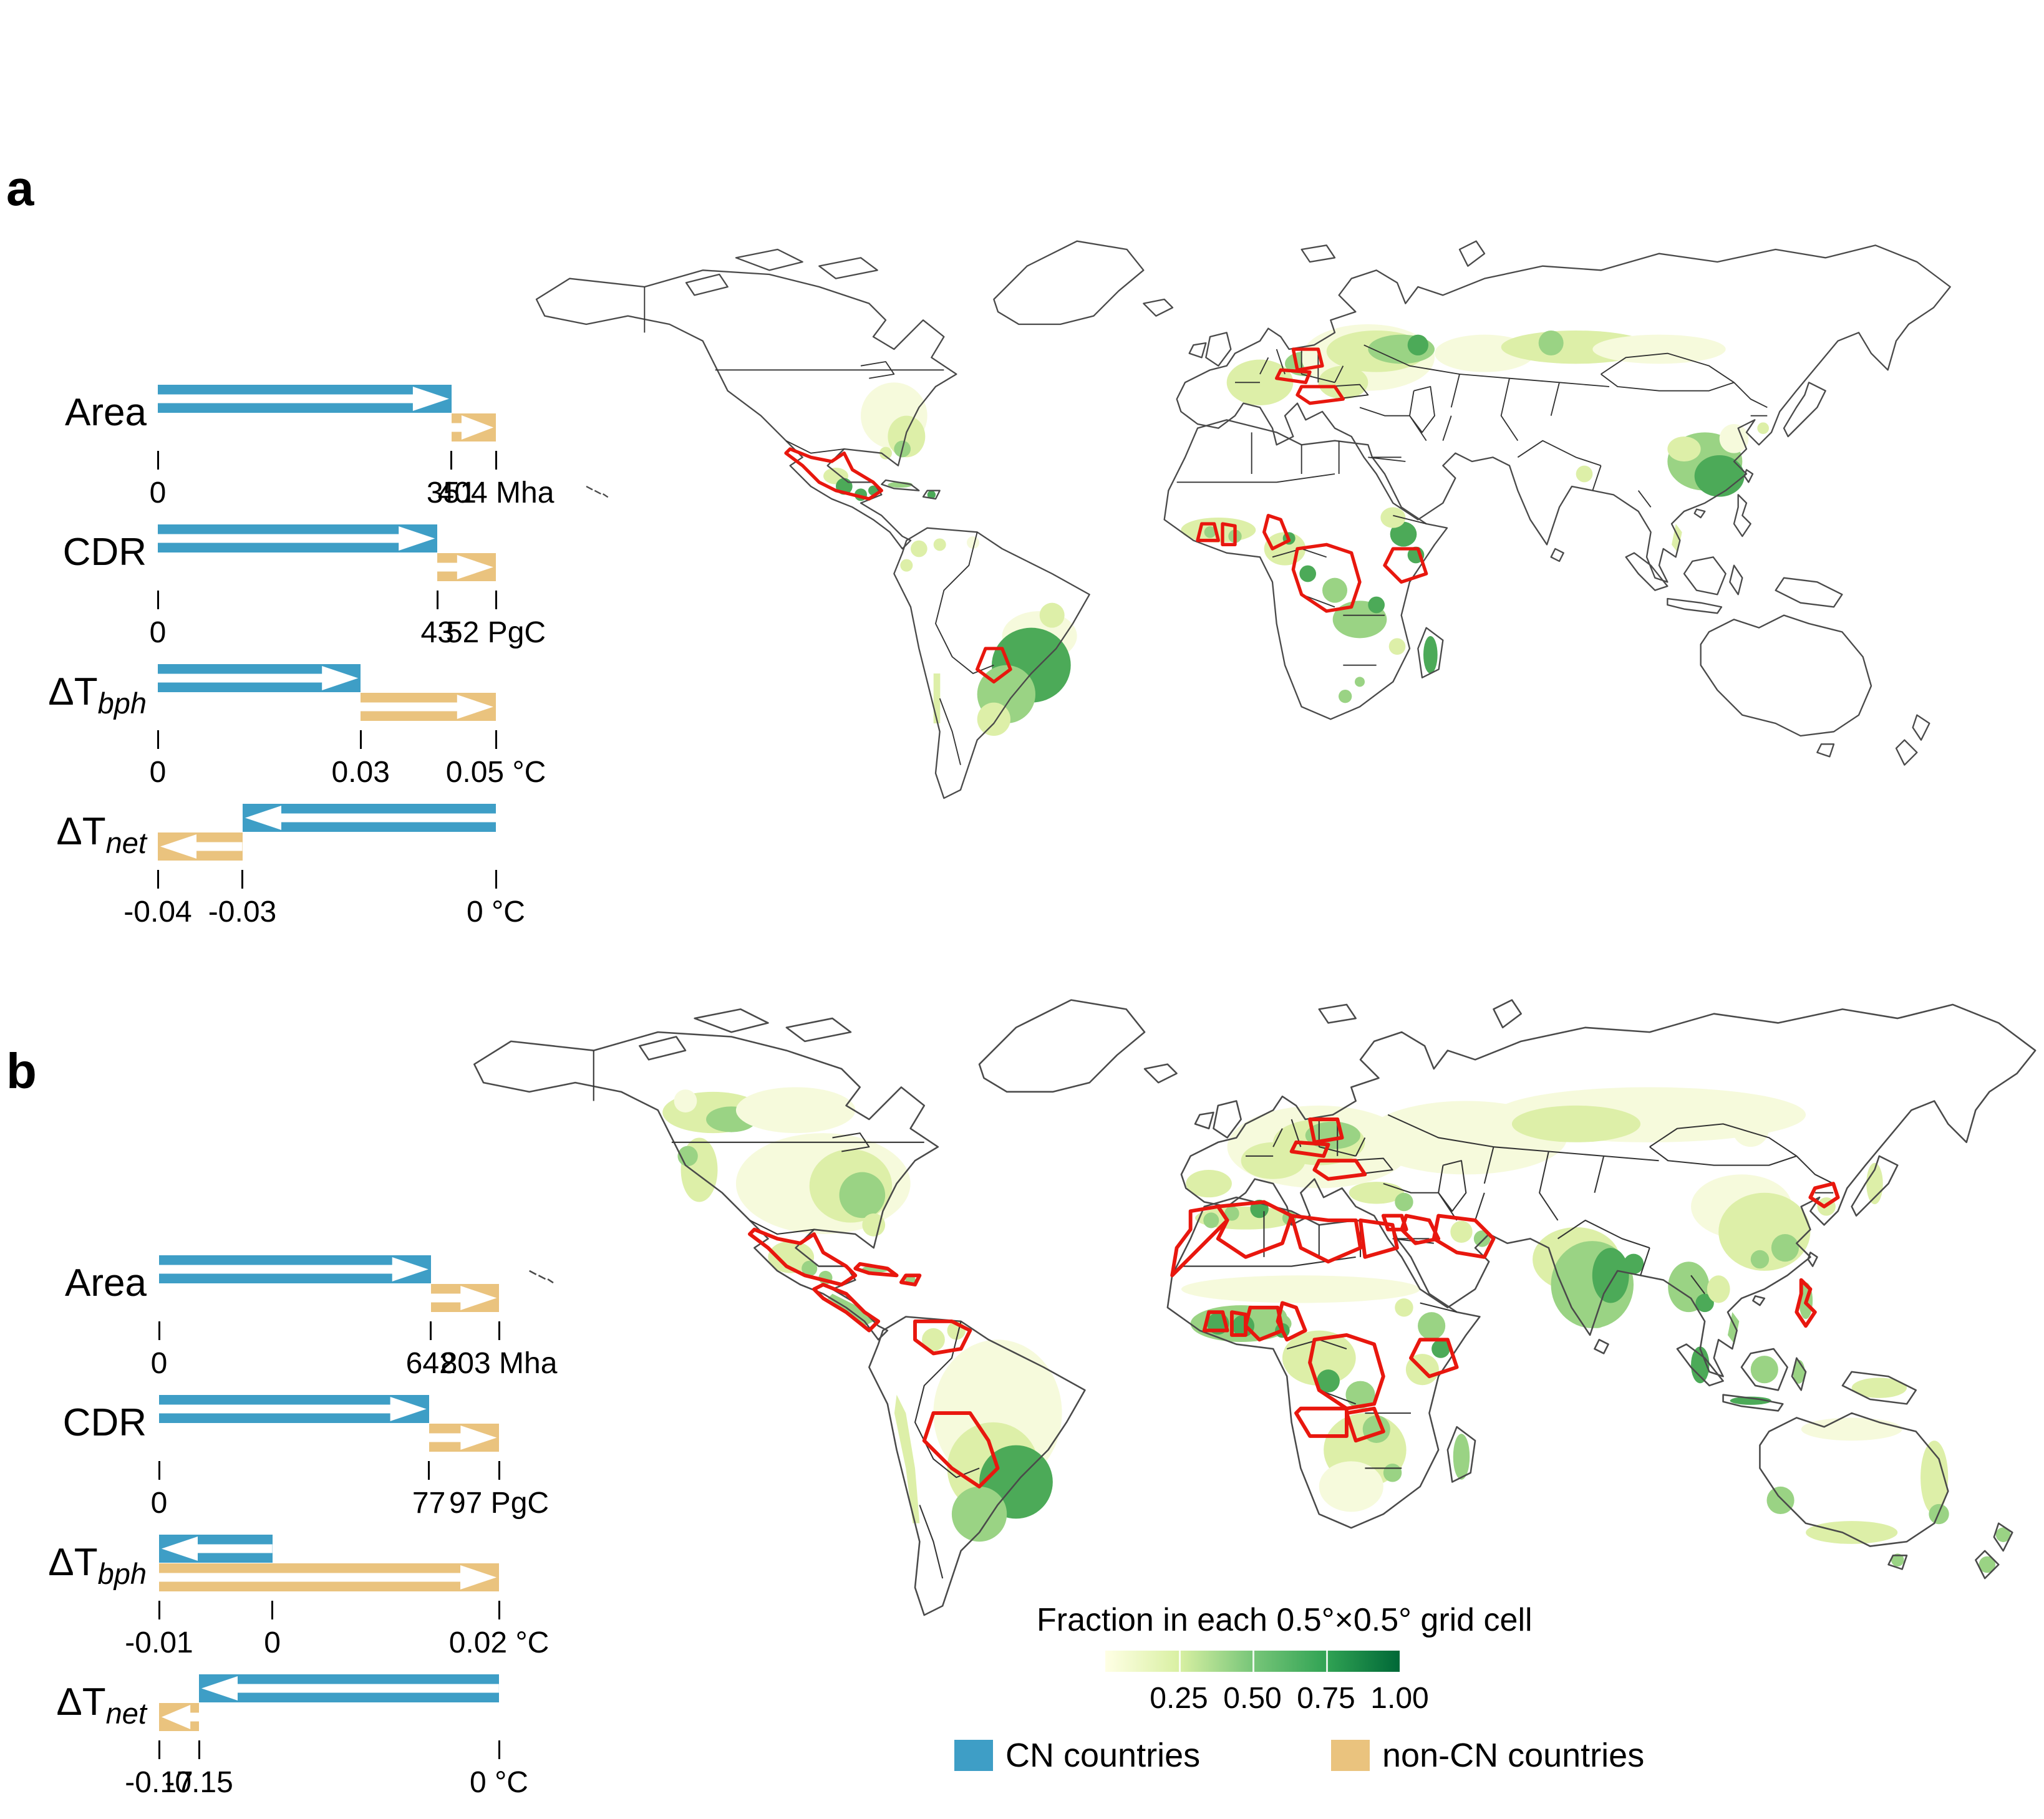 The height and width of the screenshot is (1819, 2044). I want to click on red-outline-paraguay-bolivia, so click(961, 1449).